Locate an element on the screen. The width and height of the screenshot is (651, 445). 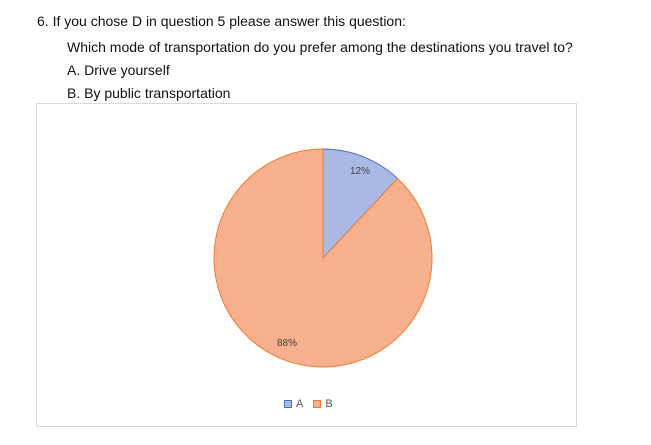
data-label-a: 12% is located at coordinates (360, 171).